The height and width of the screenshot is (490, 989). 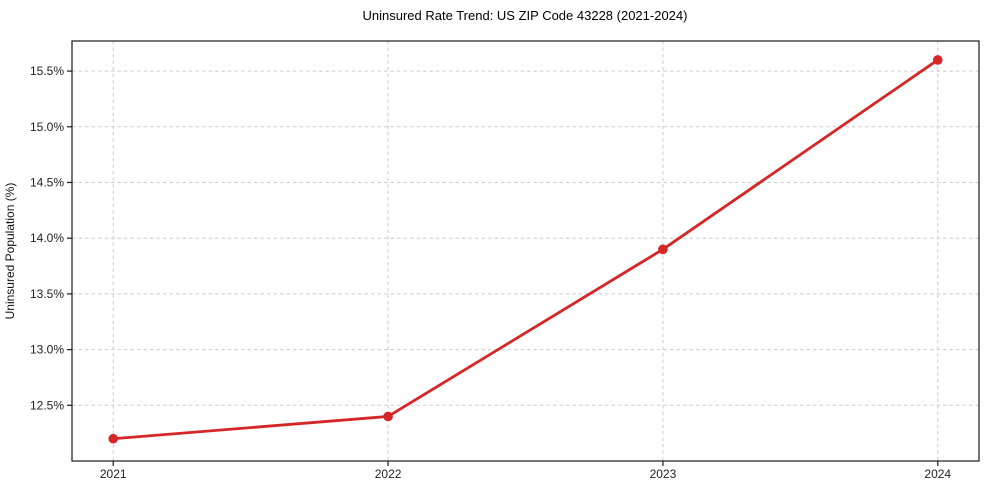 What do you see at coordinates (937, 474) in the screenshot?
I see `x-tick-label: 2024` at bounding box center [937, 474].